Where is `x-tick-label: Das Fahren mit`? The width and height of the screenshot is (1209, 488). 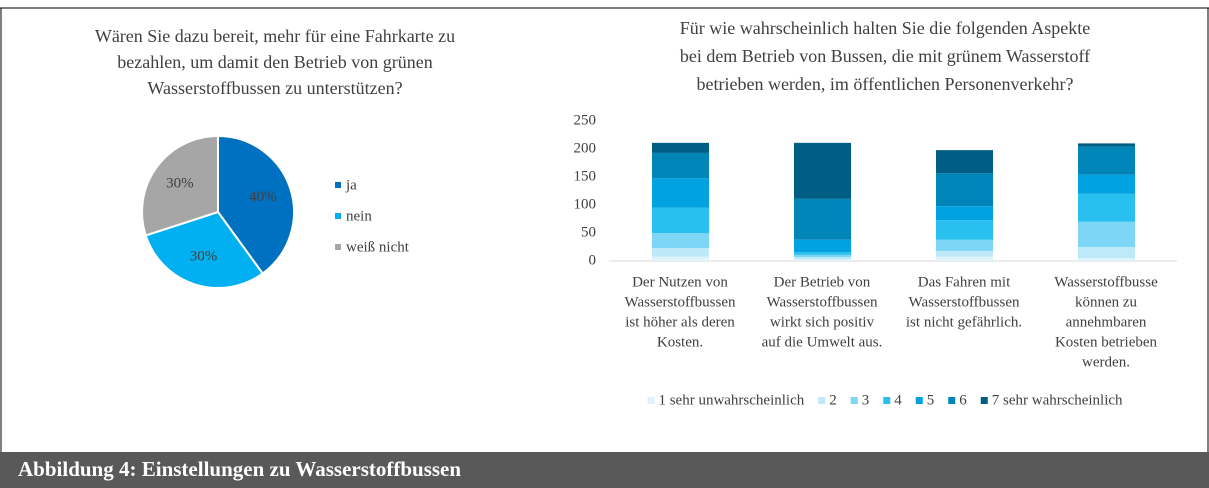 x-tick-label: Das Fahren mit is located at coordinates (964, 282).